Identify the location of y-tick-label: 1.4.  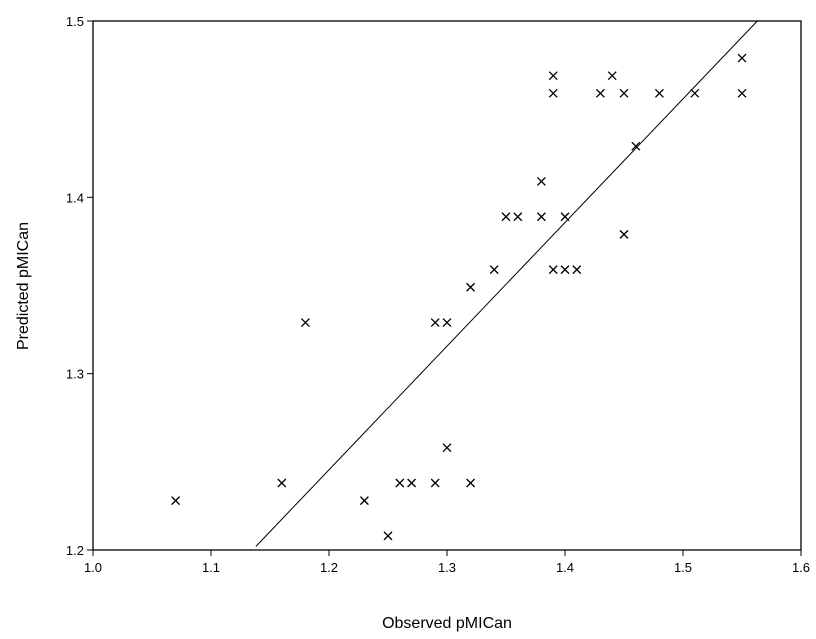
(75, 197).